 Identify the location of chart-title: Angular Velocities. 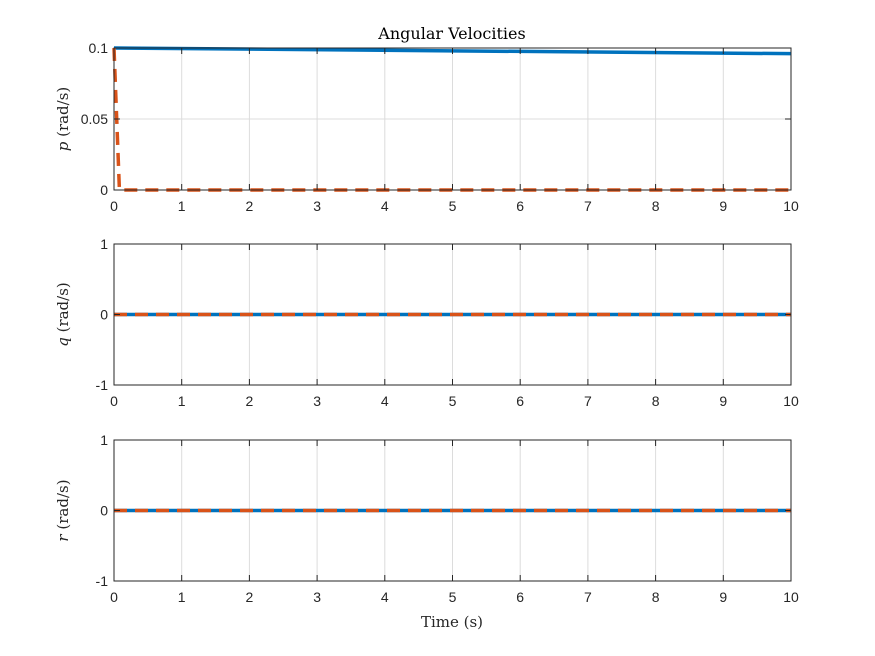
(451, 33).